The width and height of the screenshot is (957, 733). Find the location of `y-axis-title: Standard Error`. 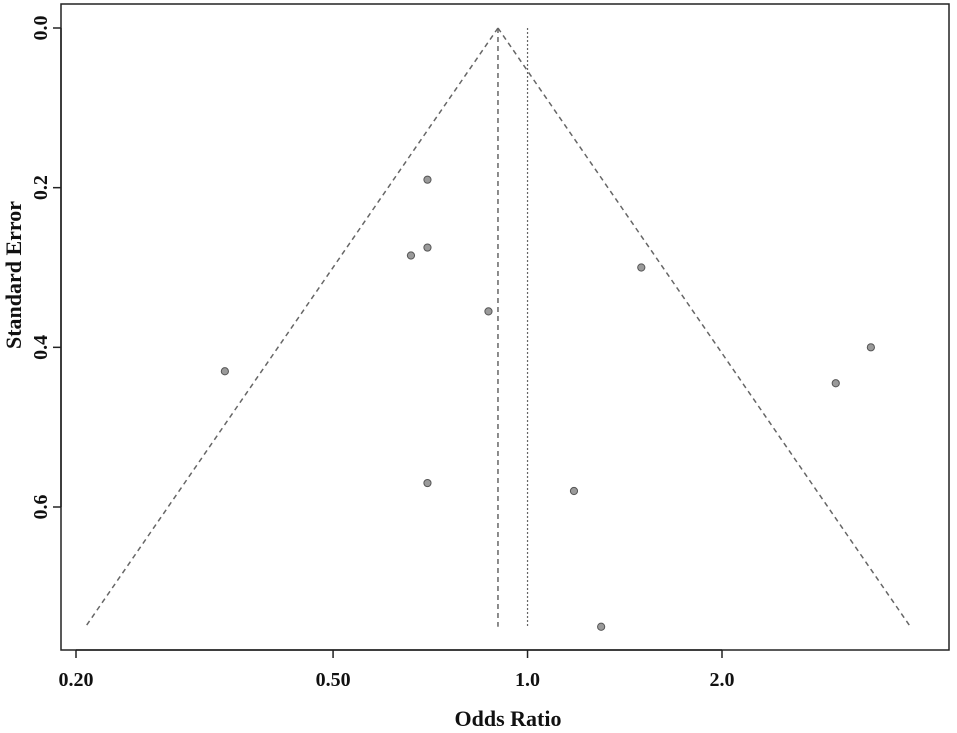

y-axis-title: Standard Error is located at coordinates (13, 275).